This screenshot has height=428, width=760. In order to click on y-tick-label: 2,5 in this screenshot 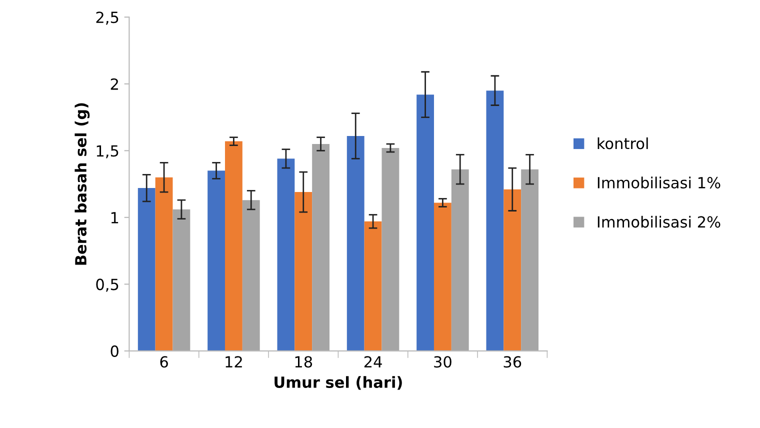, I will do `click(107, 18)`.